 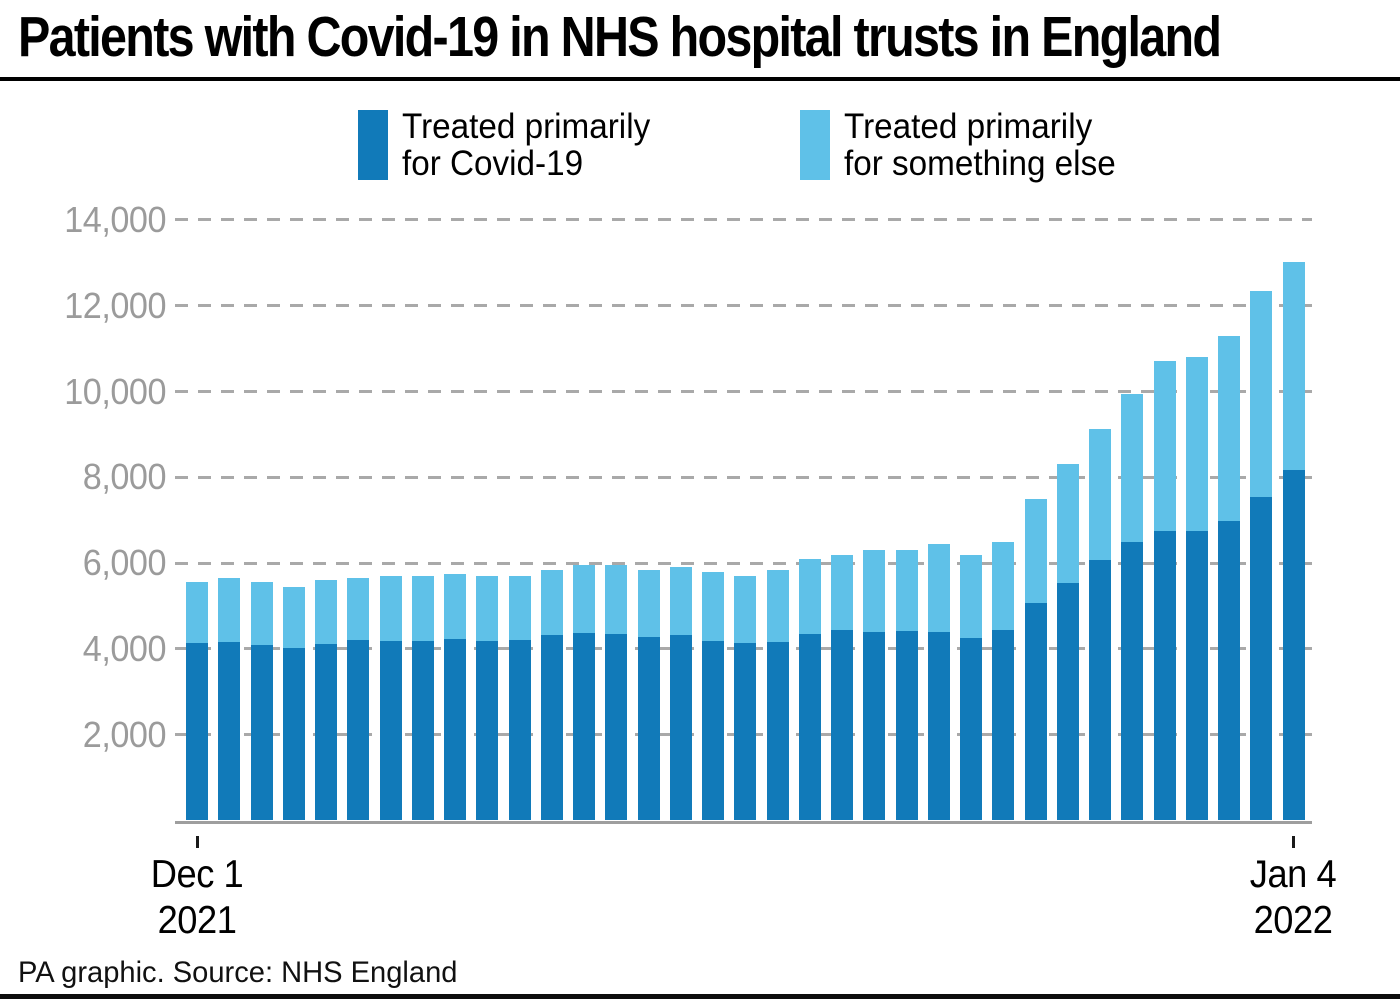 I want to click on legend-label-other-line1: Treated primarily, so click(x=968, y=126).